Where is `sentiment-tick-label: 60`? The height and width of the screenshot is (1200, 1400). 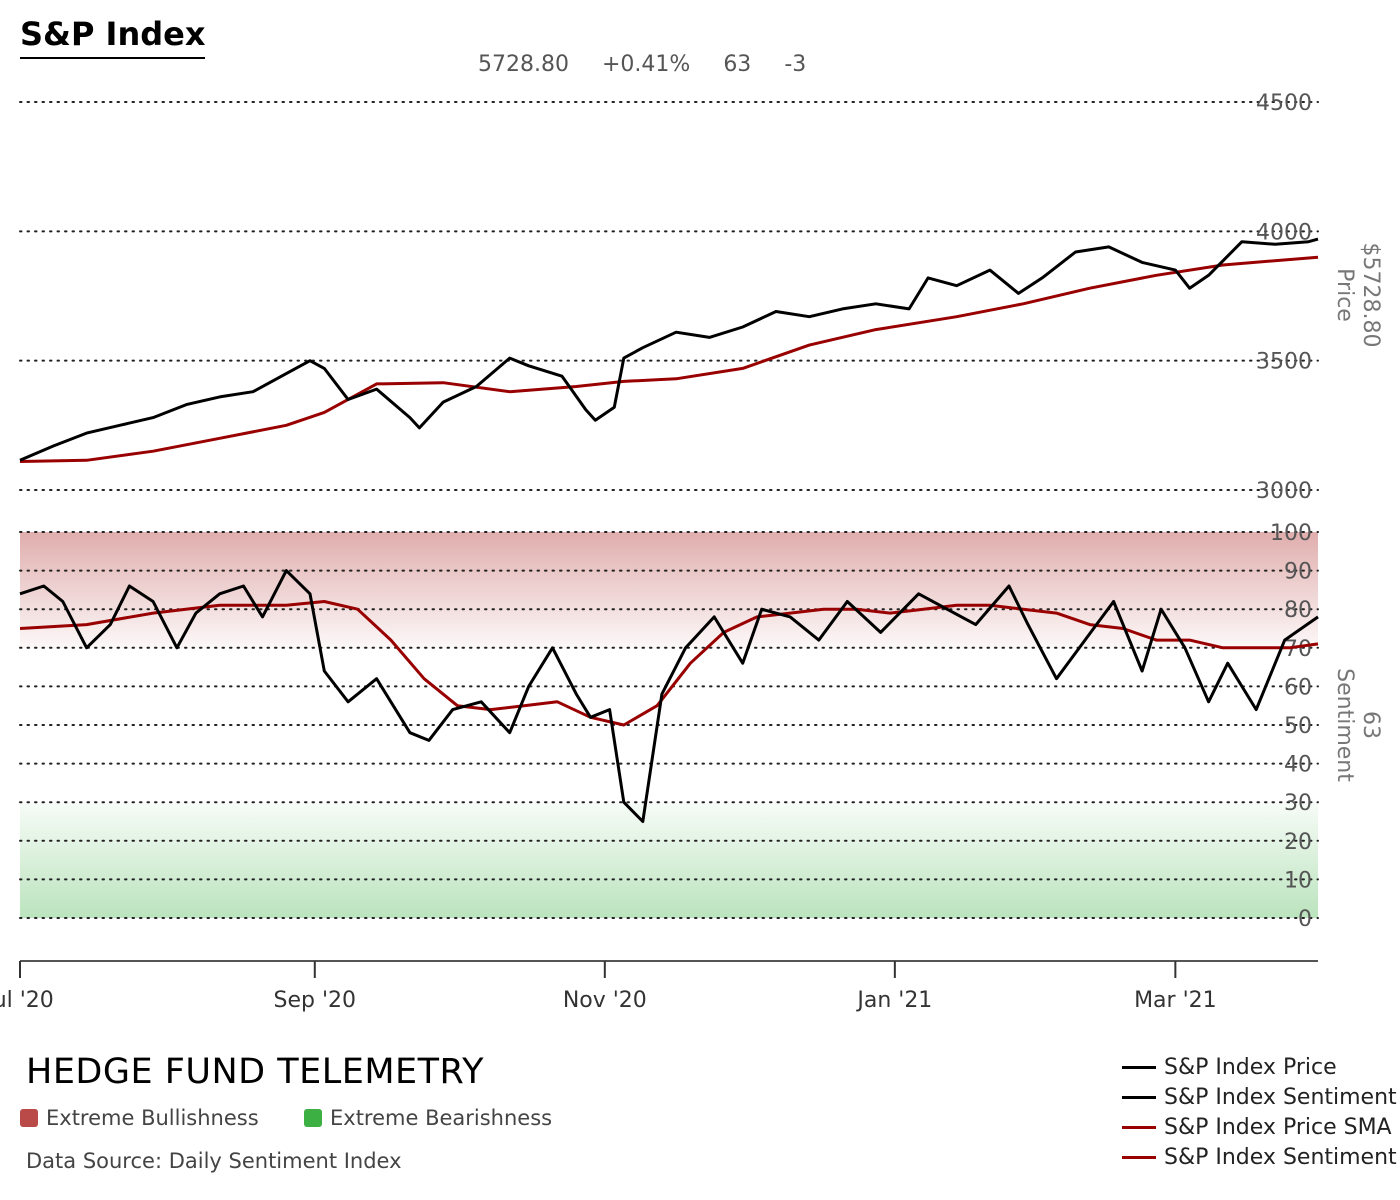
sentiment-tick-label: 60 is located at coordinates (1298, 687).